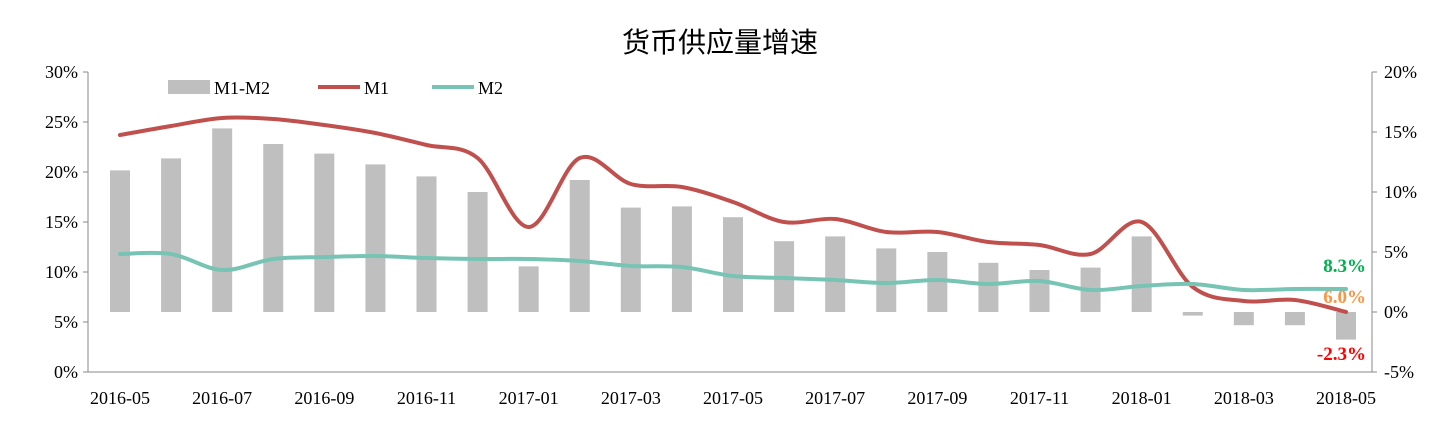 This screenshot has height=423, width=1443. I want to click on x-tick-label: 2017-09, so click(937, 398).